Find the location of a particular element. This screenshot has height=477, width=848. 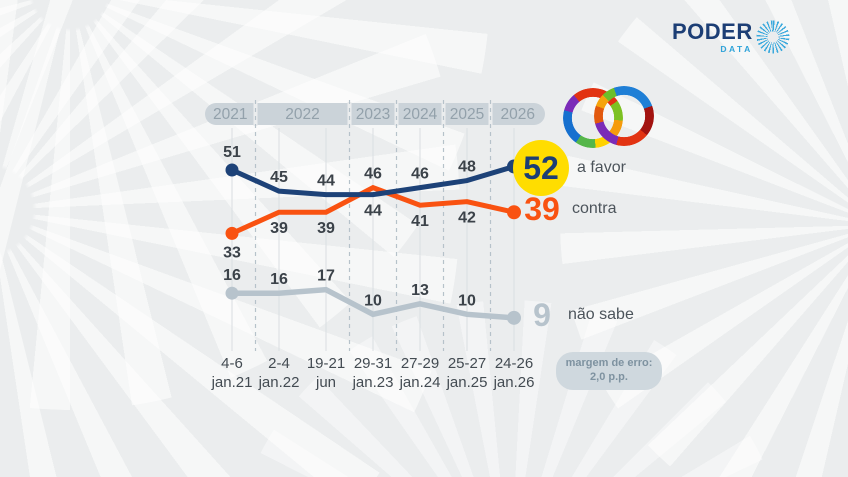

x-tick-label-top: 25-27 is located at coordinates (467, 363).